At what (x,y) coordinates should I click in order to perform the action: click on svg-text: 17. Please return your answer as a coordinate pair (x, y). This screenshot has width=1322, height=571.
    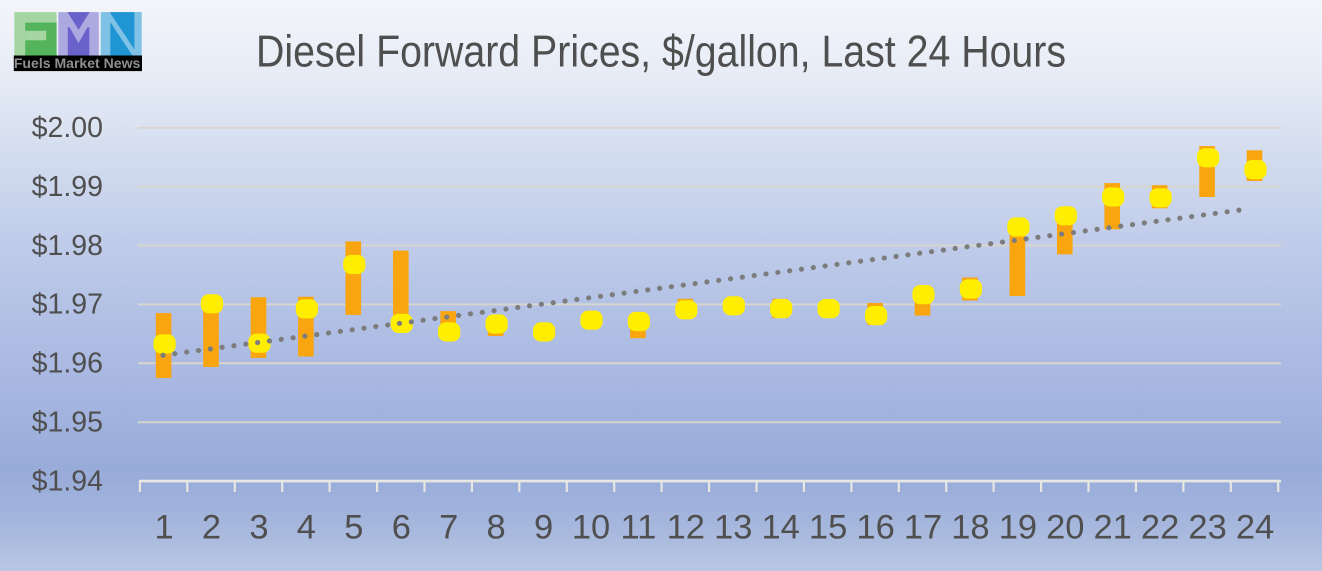
    Looking at the image, I should click on (923, 528).